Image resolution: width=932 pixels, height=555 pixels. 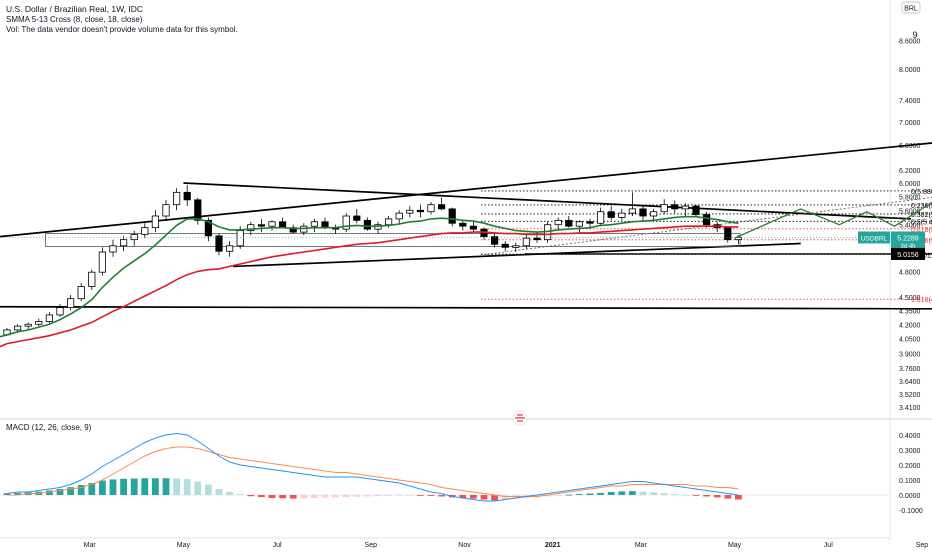 I want to click on currency-badge-label: BRL, so click(x=911, y=9).